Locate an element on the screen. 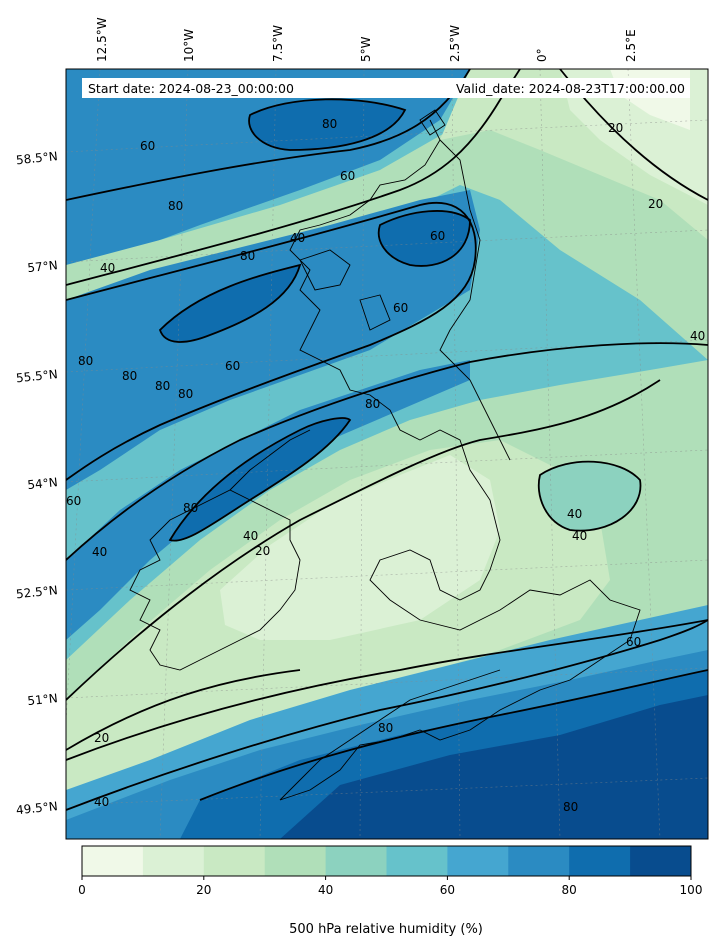 The image size is (716, 949). contour-80-south is located at coordinates (453, 735).